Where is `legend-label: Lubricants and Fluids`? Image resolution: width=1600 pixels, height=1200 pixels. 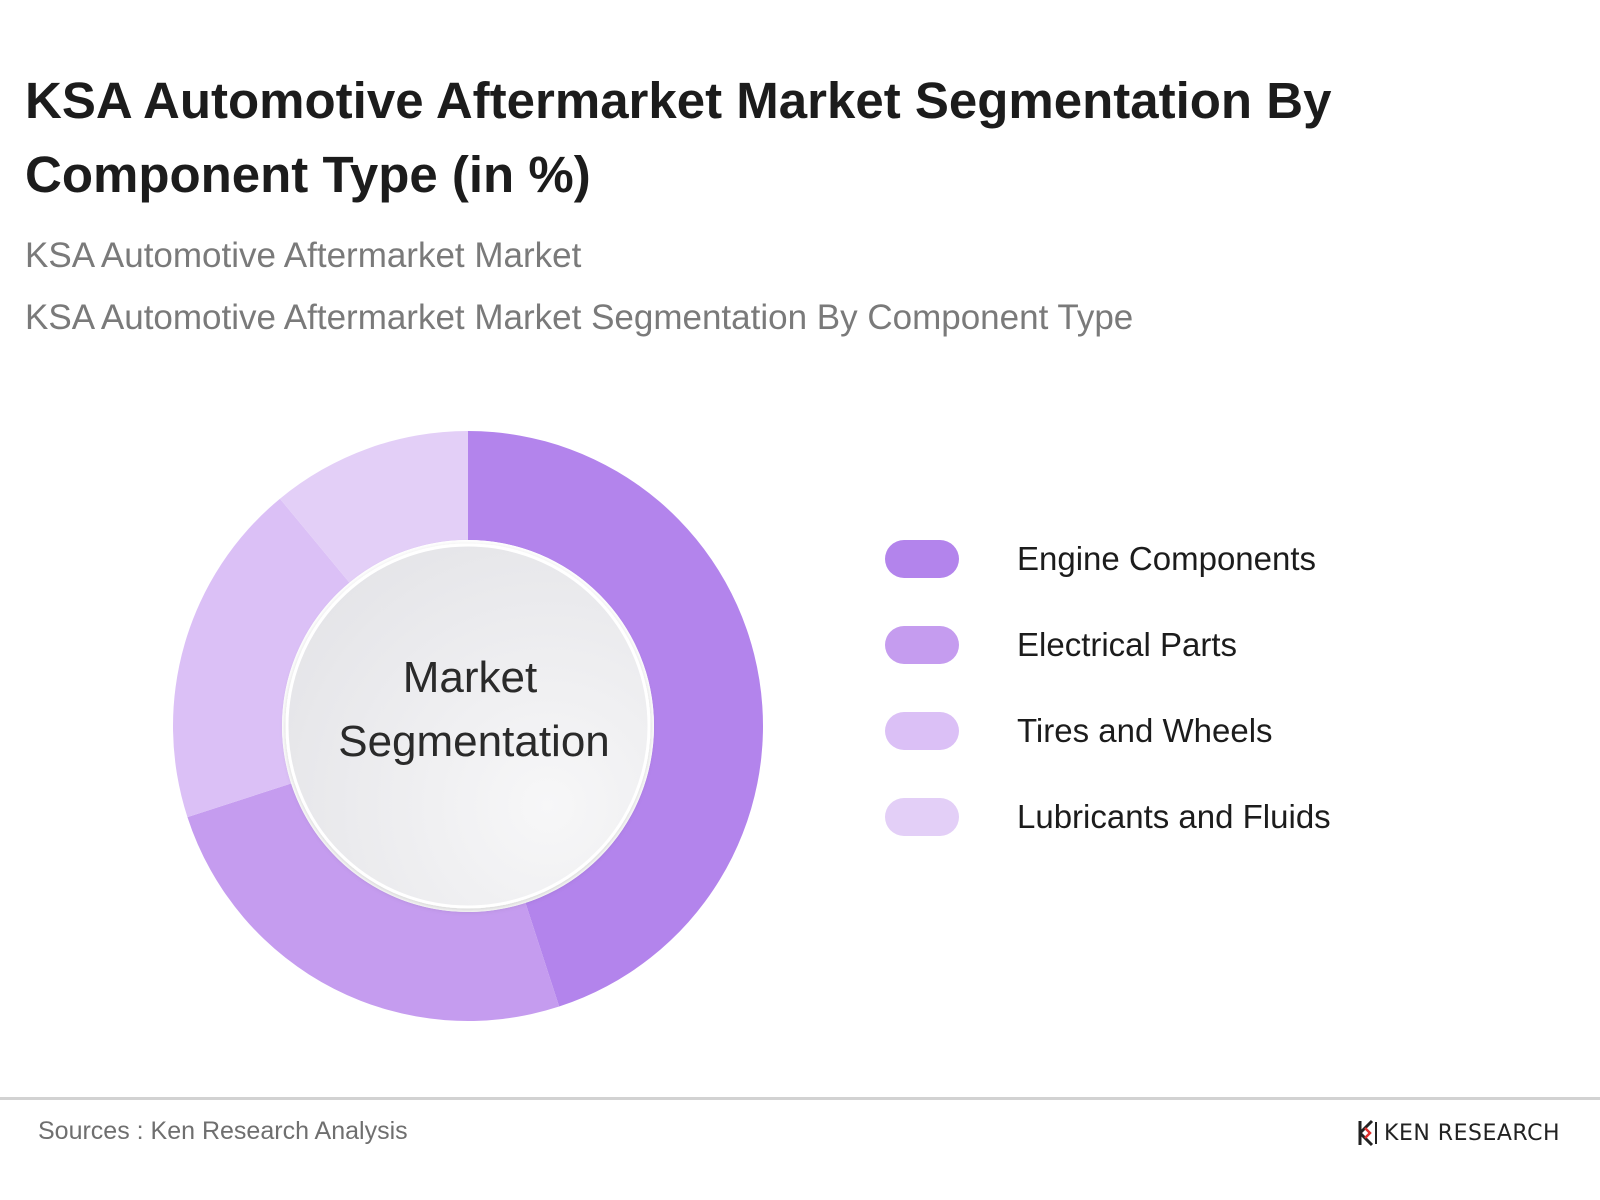 legend-label: Lubricants and Fluids is located at coordinates (1174, 816).